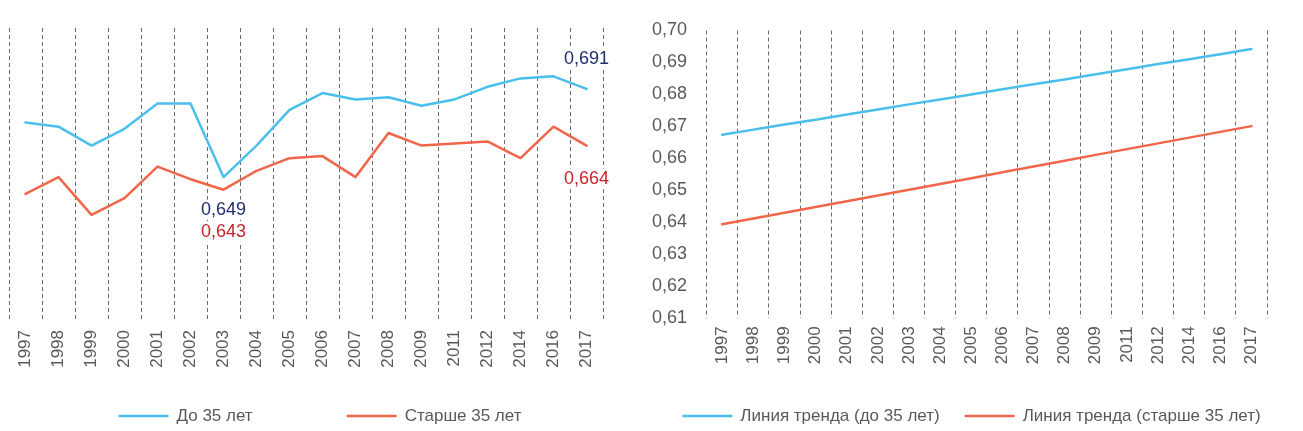  I want to click on y-tick-label: 0,64, so click(669, 221).